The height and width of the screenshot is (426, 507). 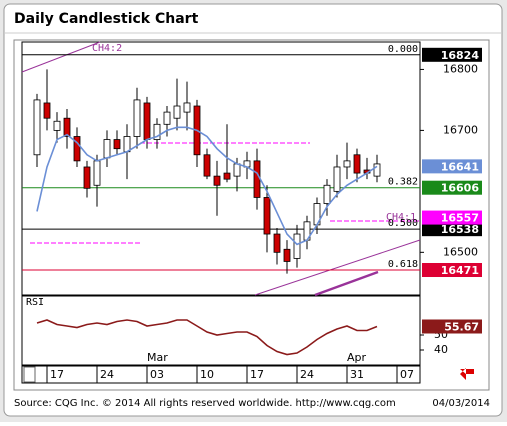 I want to click on x-axis, so click(x=221, y=374).